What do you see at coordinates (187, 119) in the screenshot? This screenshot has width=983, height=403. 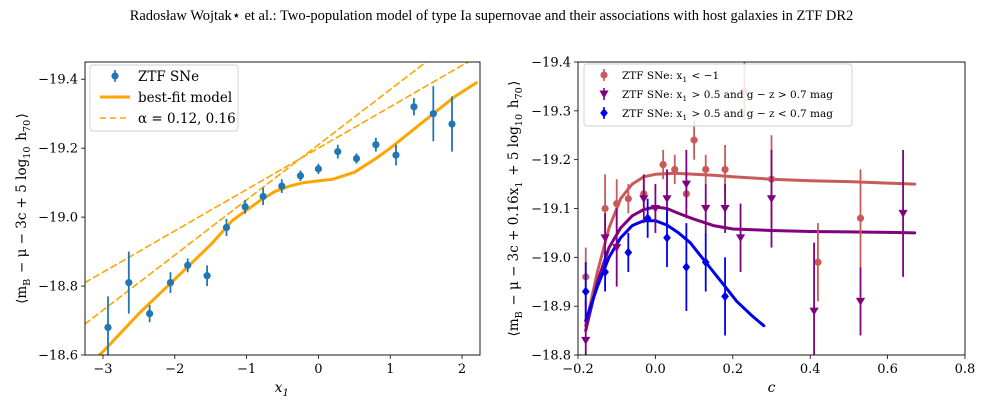 I see `legend-label: α = 0.12, 0.16` at bounding box center [187, 119].